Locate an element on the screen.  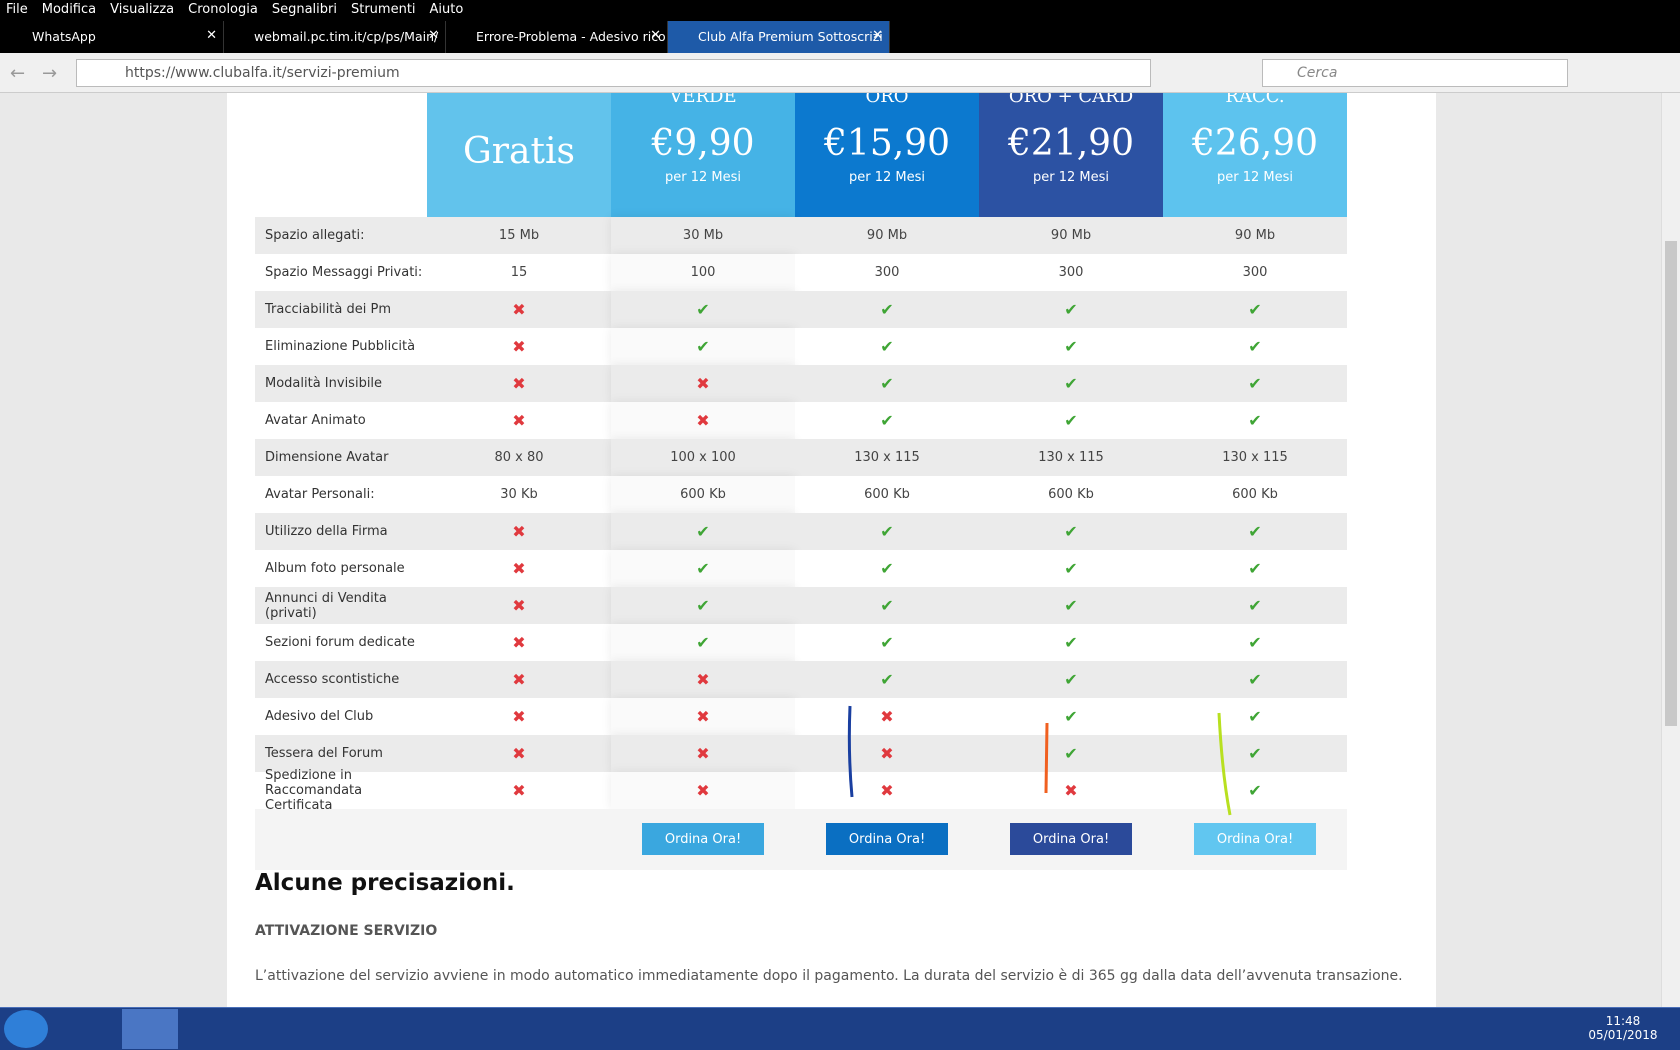
tab: WhatsApp is located at coordinates (113, 37).